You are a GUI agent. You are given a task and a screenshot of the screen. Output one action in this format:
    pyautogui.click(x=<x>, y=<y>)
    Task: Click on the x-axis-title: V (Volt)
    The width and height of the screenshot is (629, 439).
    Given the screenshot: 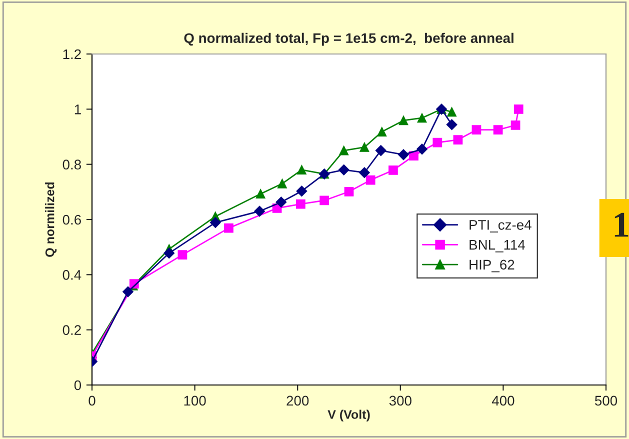 What is the action you would take?
    pyautogui.click(x=349, y=416)
    